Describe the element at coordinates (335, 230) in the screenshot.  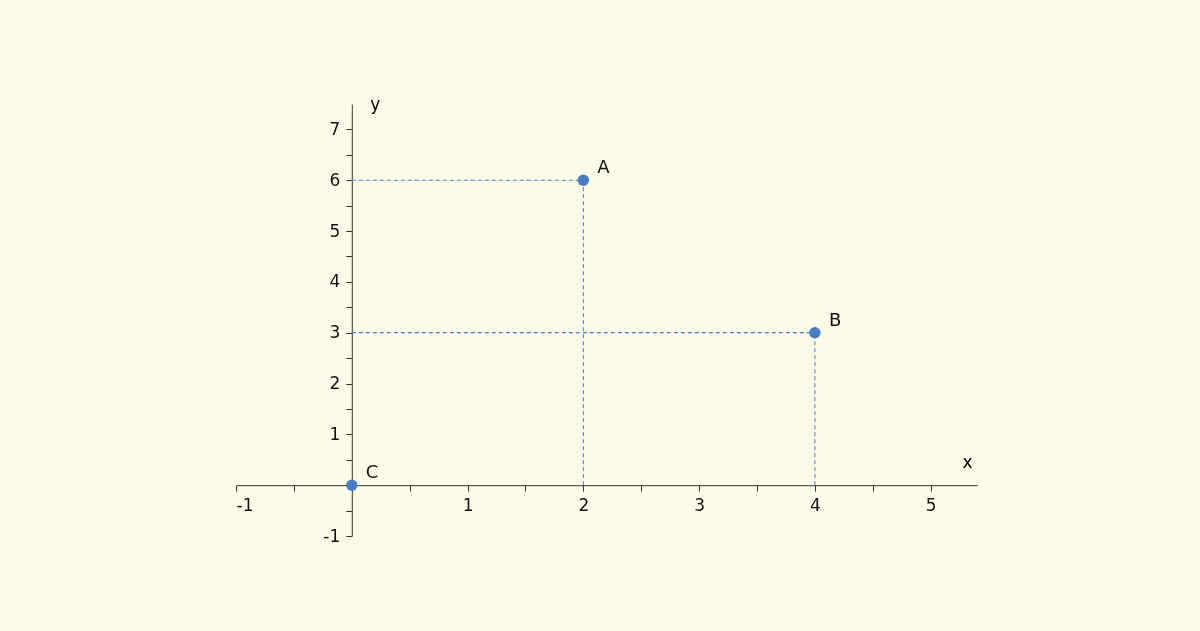
I see `y-tick-label: 5` at that location.